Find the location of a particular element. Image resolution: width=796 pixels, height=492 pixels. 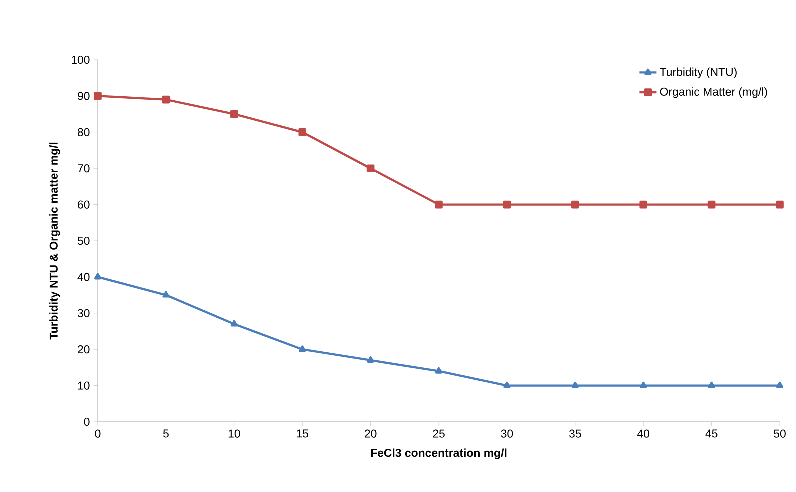

x-axis-title: FeCl3 concentration mg/l is located at coordinates (439, 454).